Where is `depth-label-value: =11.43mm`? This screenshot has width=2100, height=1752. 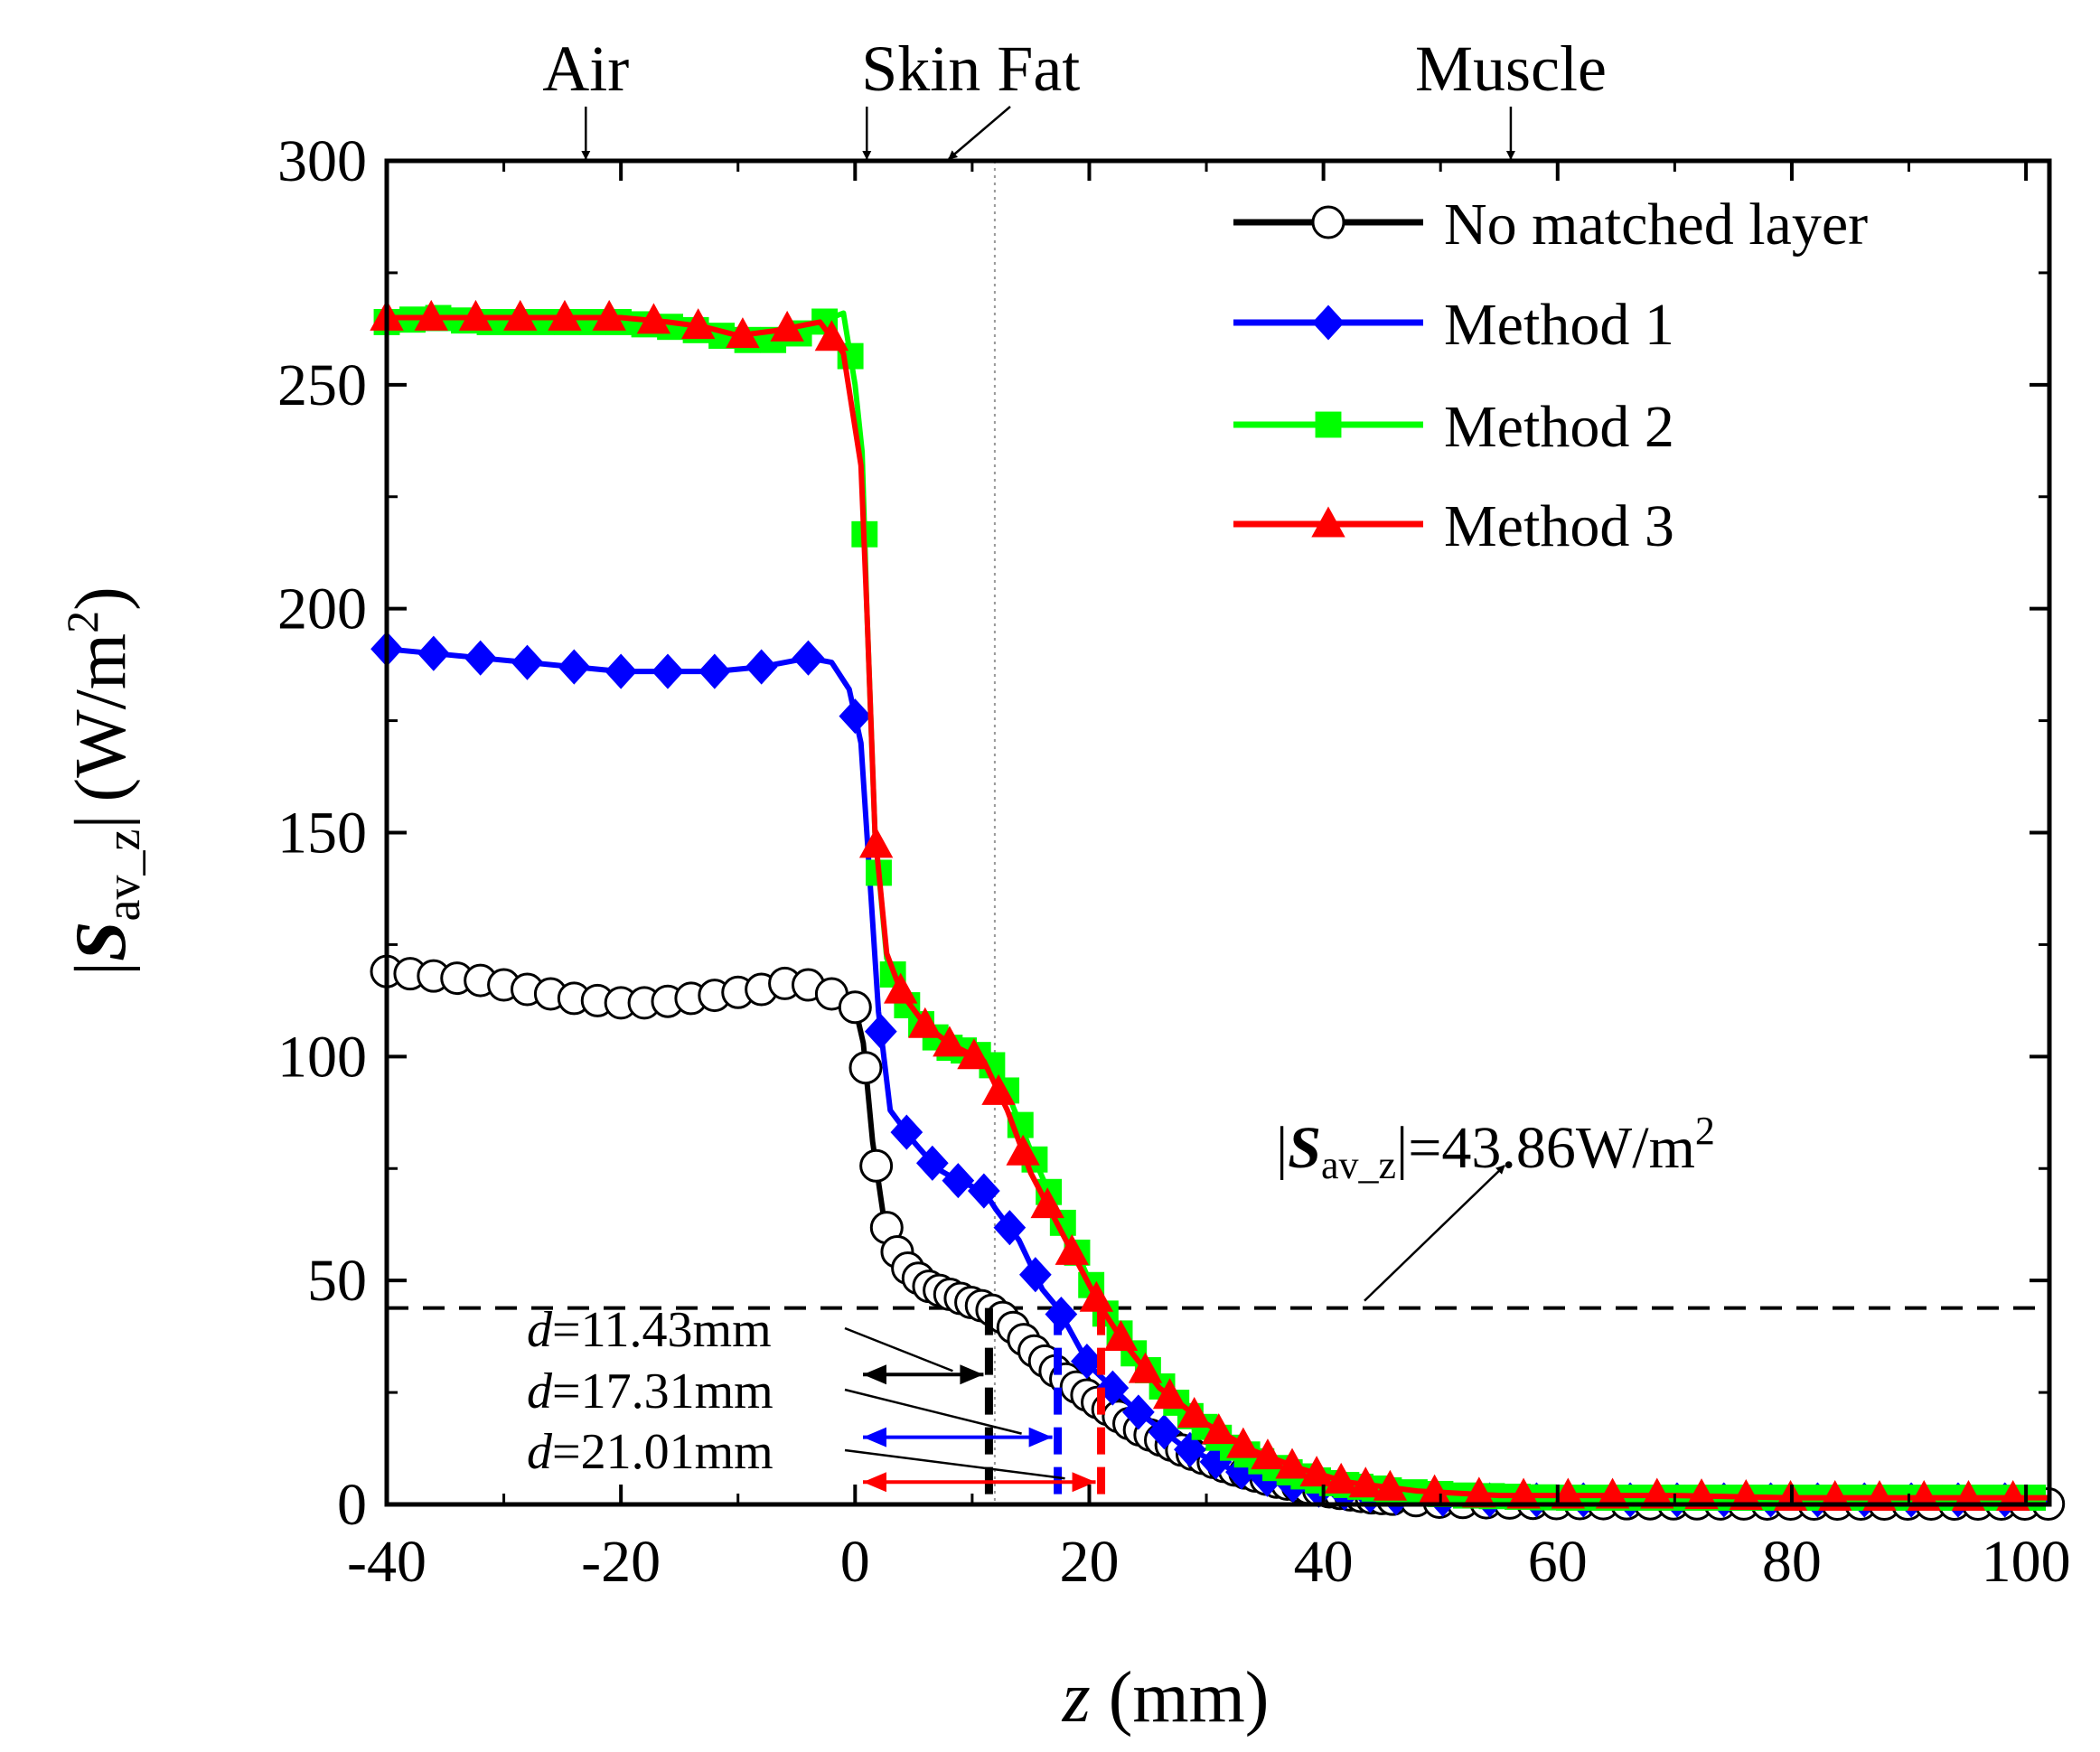 depth-label-value: =11.43mm is located at coordinates (662, 1330).